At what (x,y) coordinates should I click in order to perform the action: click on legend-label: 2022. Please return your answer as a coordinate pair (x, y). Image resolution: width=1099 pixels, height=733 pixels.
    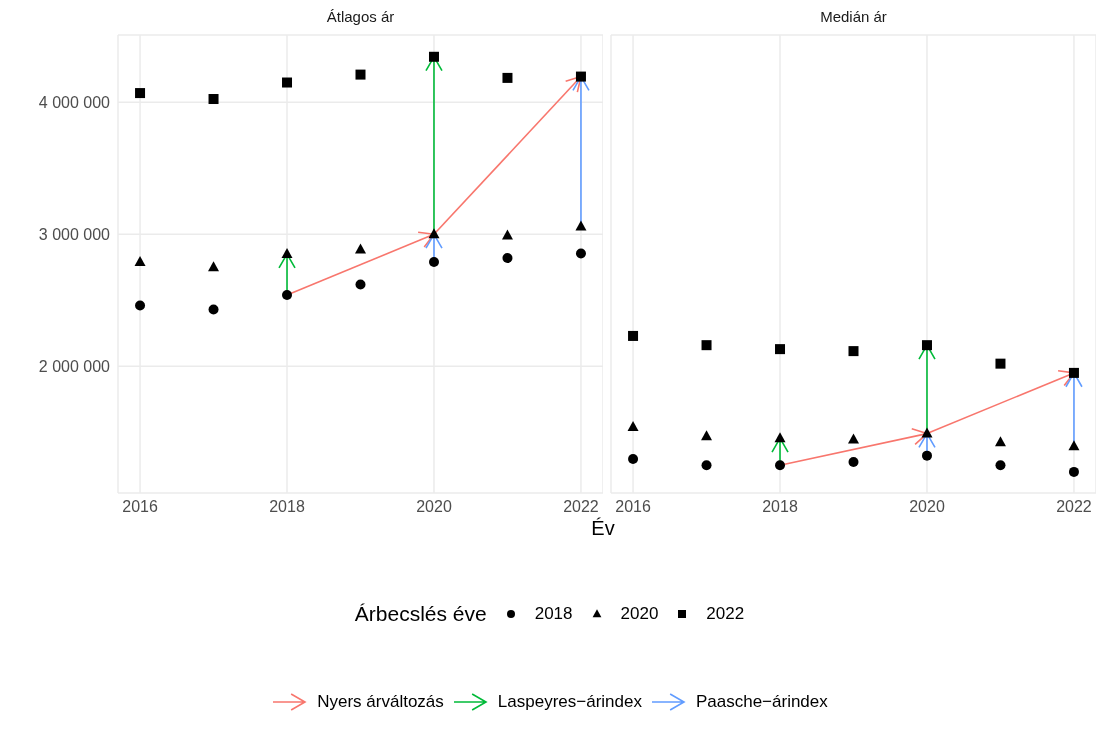
    Looking at the image, I should click on (725, 614).